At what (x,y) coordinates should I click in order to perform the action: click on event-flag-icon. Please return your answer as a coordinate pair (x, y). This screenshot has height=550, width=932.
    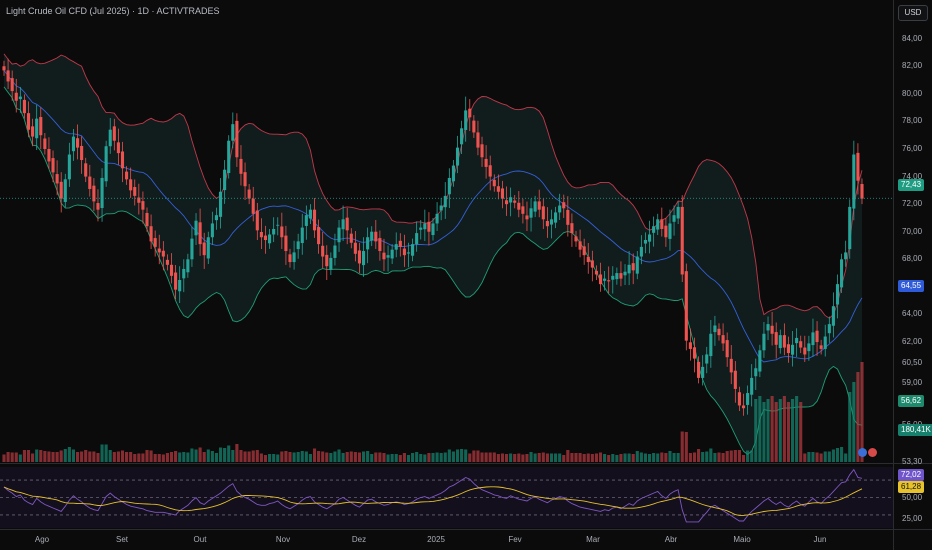
    Looking at the image, I should click on (862, 452).